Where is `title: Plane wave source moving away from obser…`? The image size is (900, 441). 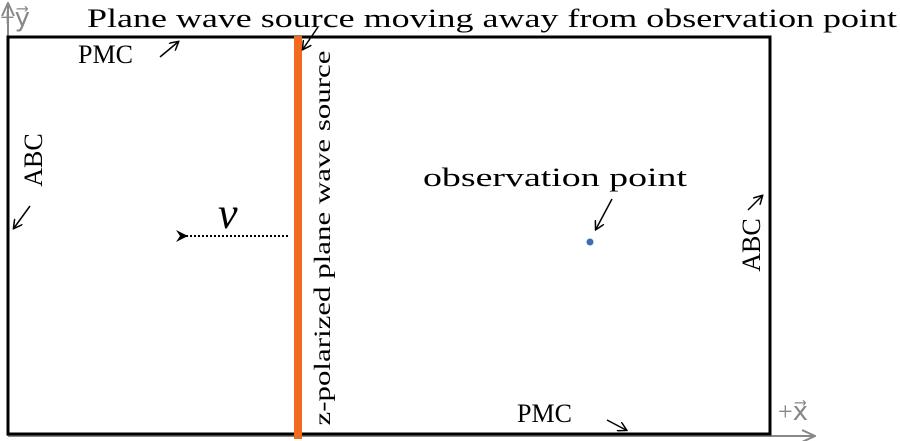
title: Plane wave source moving away from obser… is located at coordinates (492, 18).